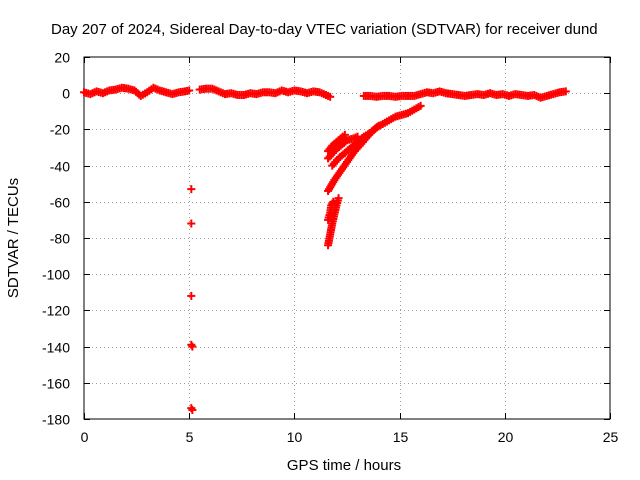  Describe the element at coordinates (56, 275) in the screenshot. I see `y-tick-label: -100` at that location.